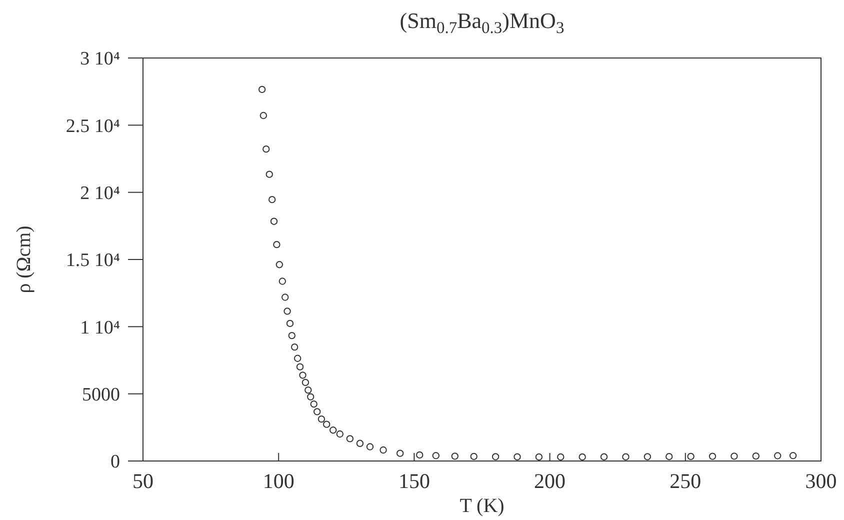  I want to click on y-tick-label: 5000, so click(101, 395).